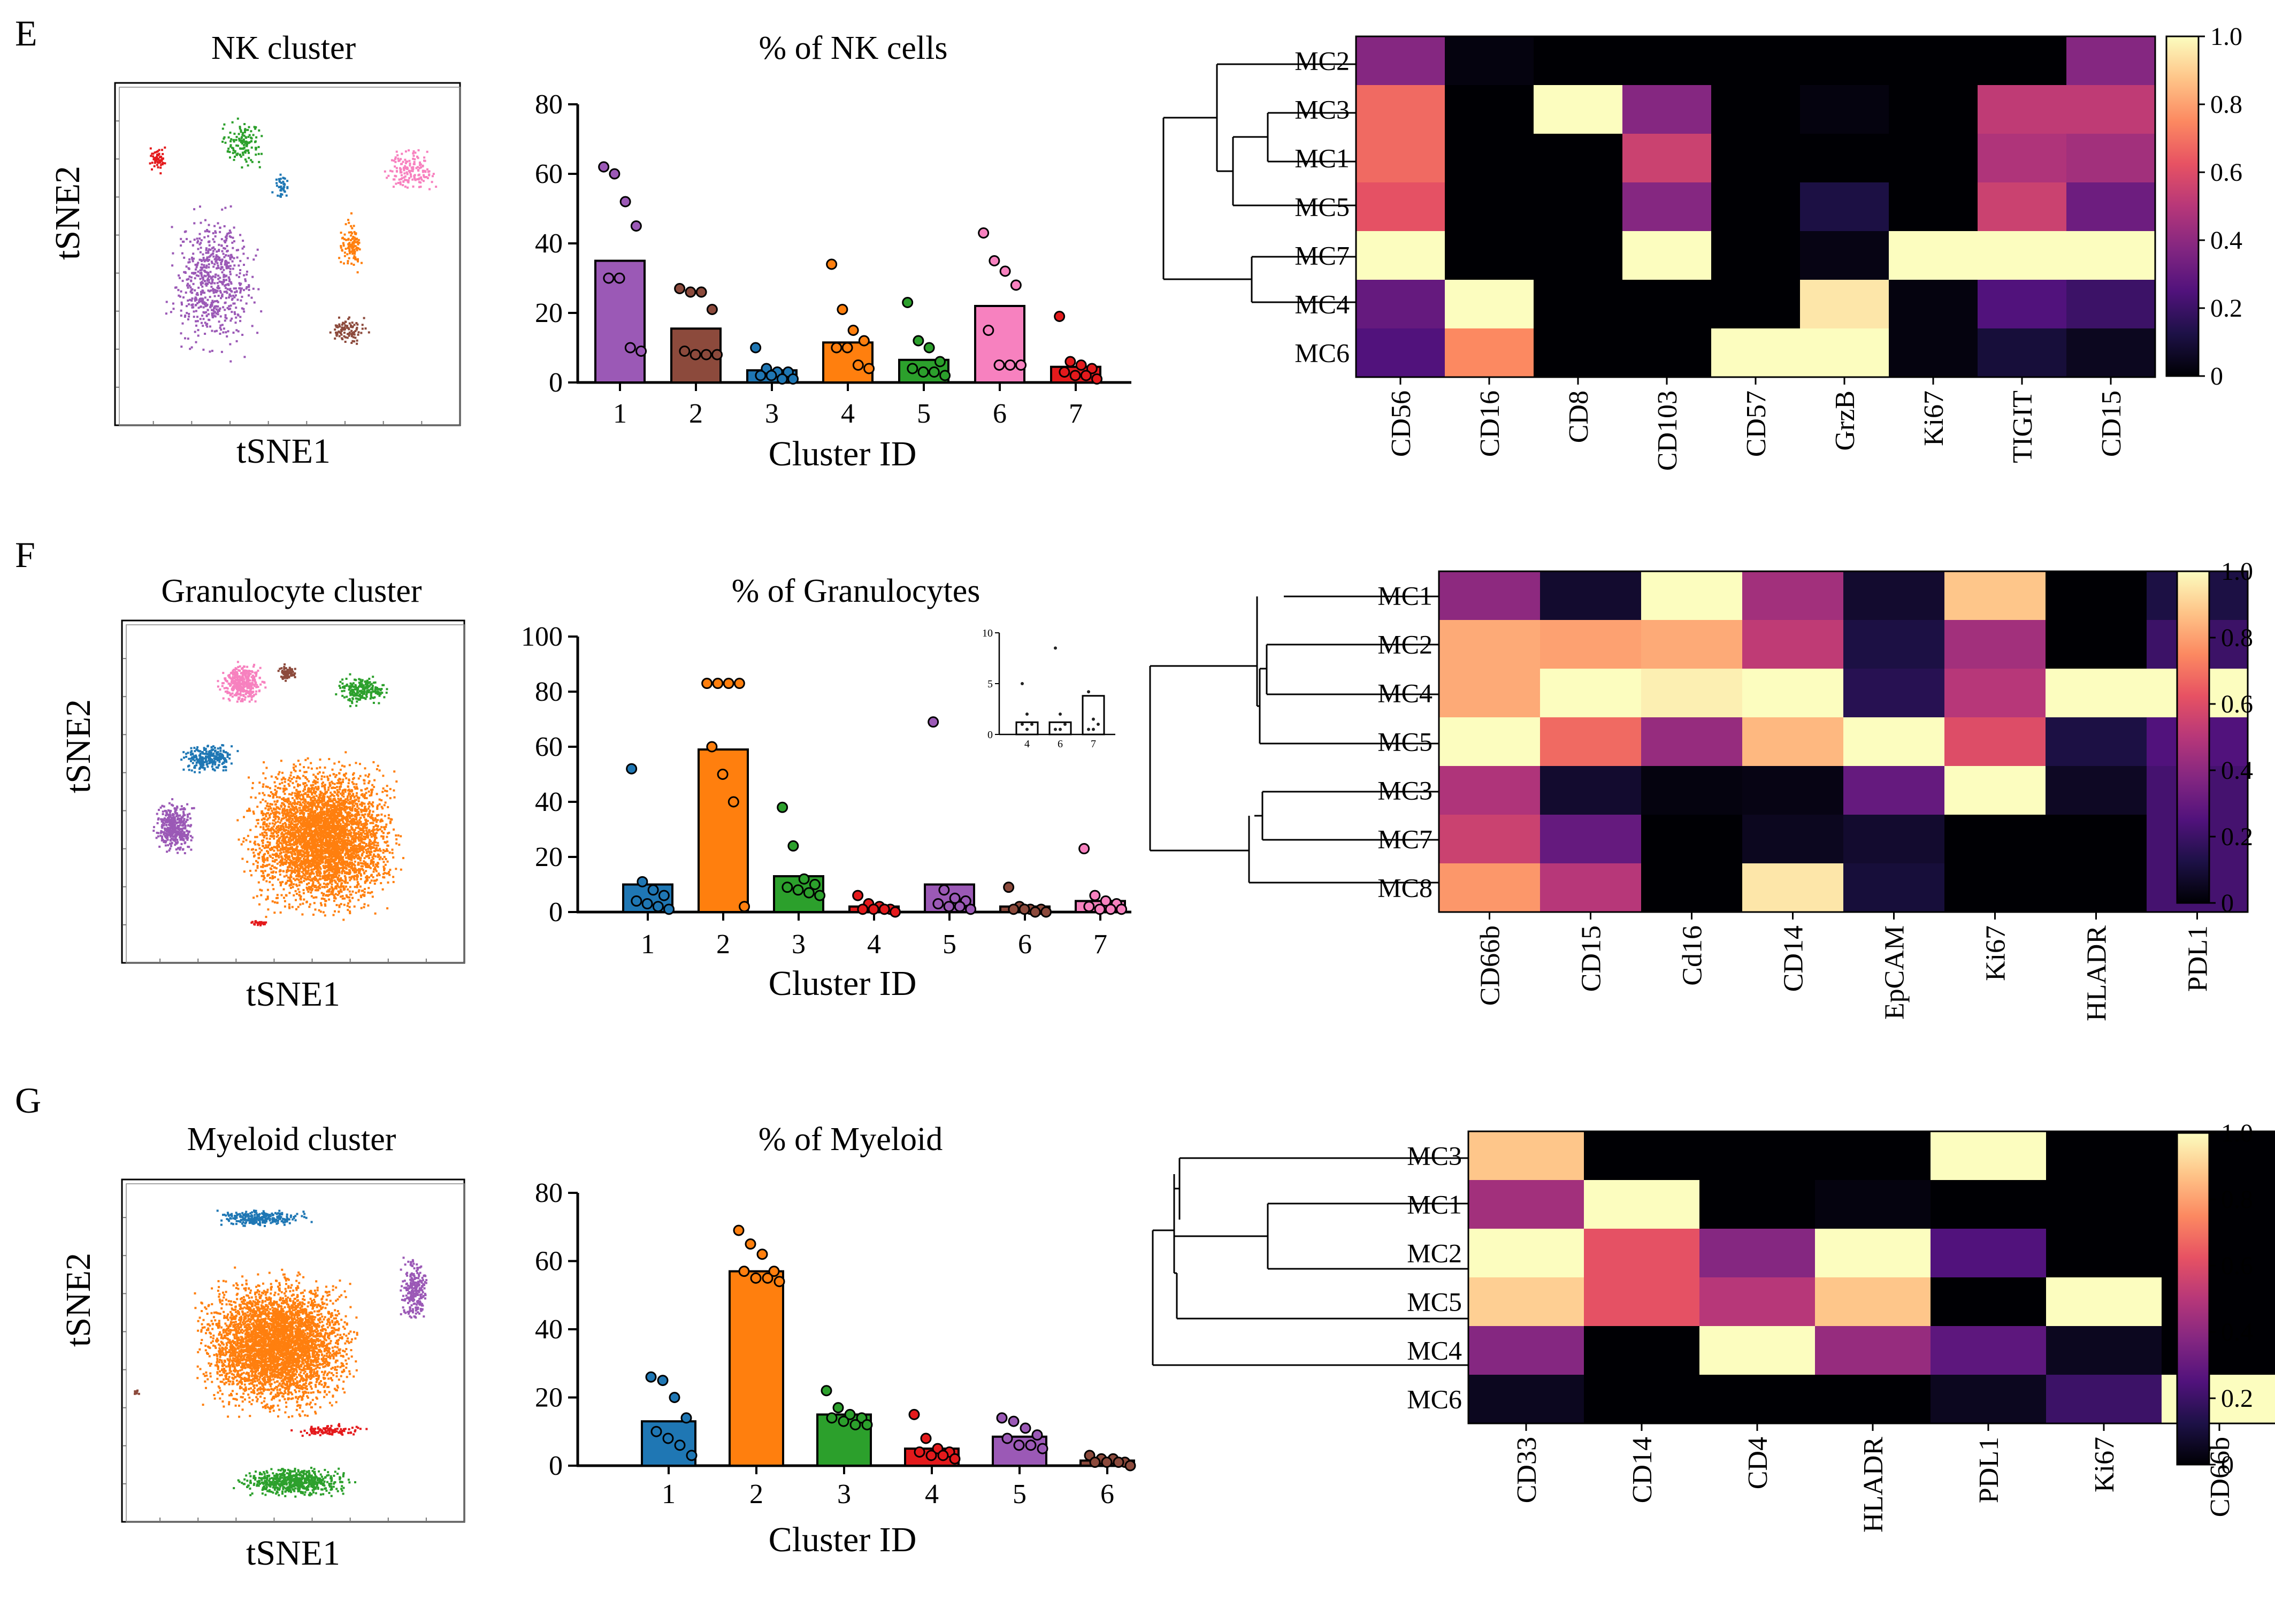 The width and height of the screenshot is (2275, 1624). I want to click on tsne-frame, so click(293, 791).